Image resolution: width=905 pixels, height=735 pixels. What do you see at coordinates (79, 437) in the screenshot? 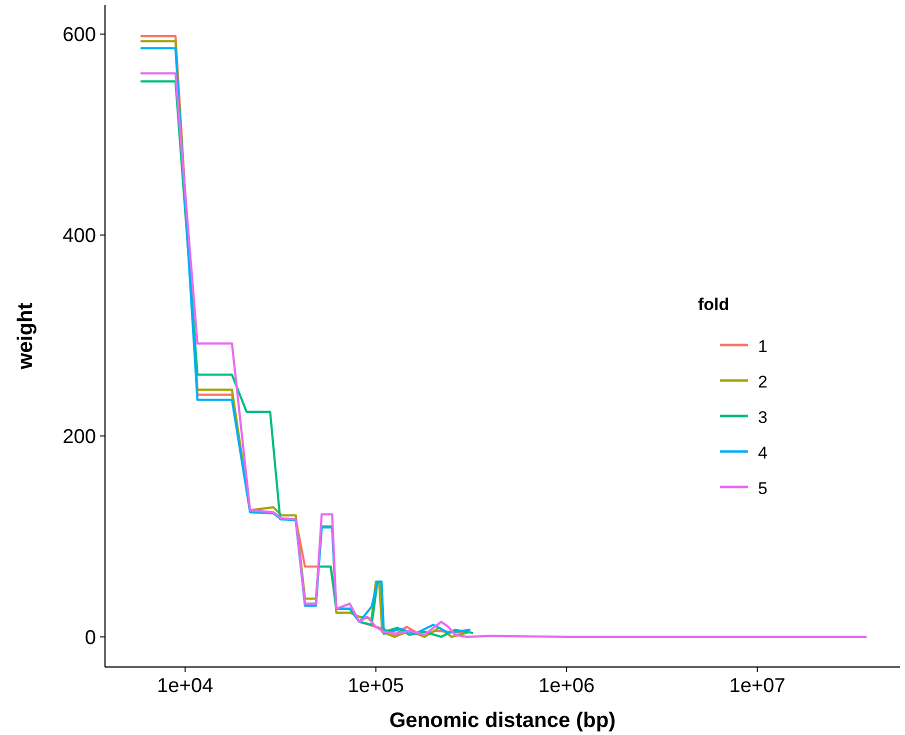
I see `y-tick-label: 200` at bounding box center [79, 437].